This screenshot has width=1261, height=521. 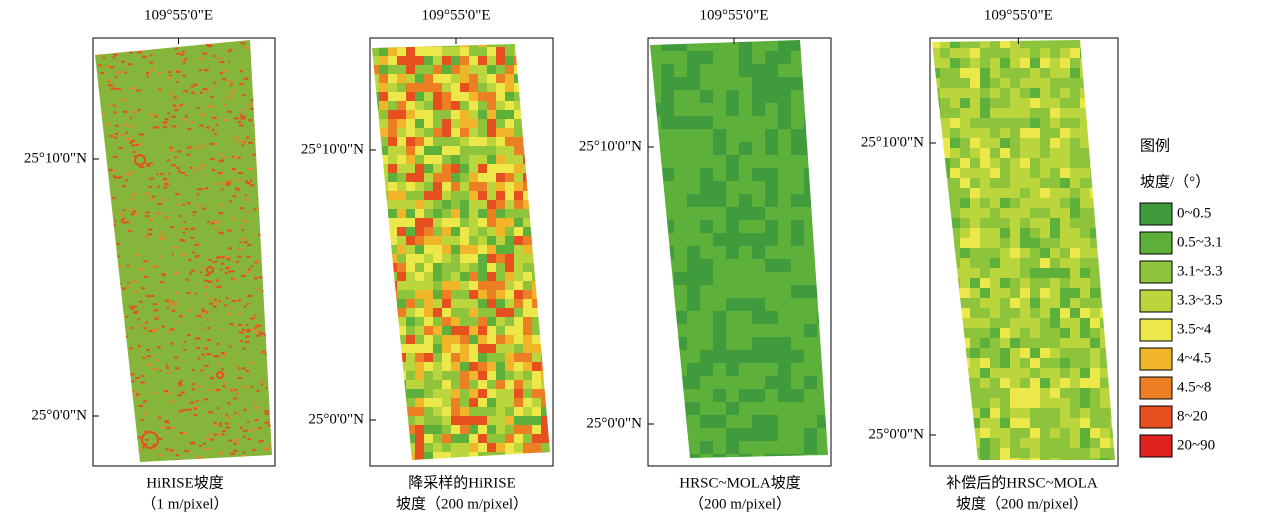 I want to click on legend-label: 20~90, so click(x=1196, y=445).